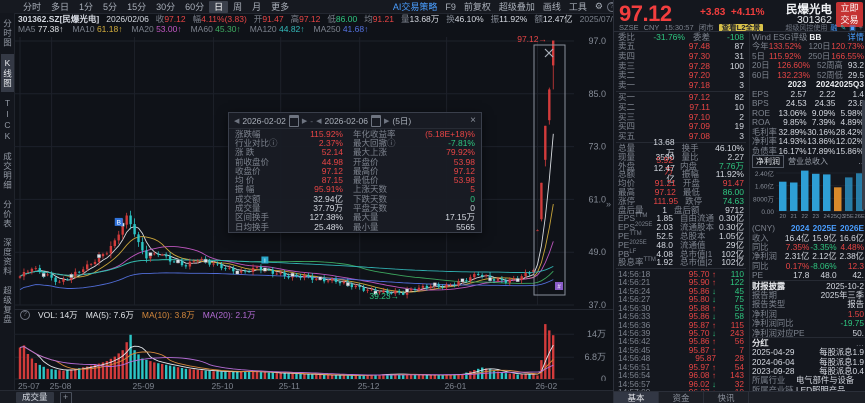 The image size is (865, 403). I want to click on add-indicator-button: +, so click(65, 397).